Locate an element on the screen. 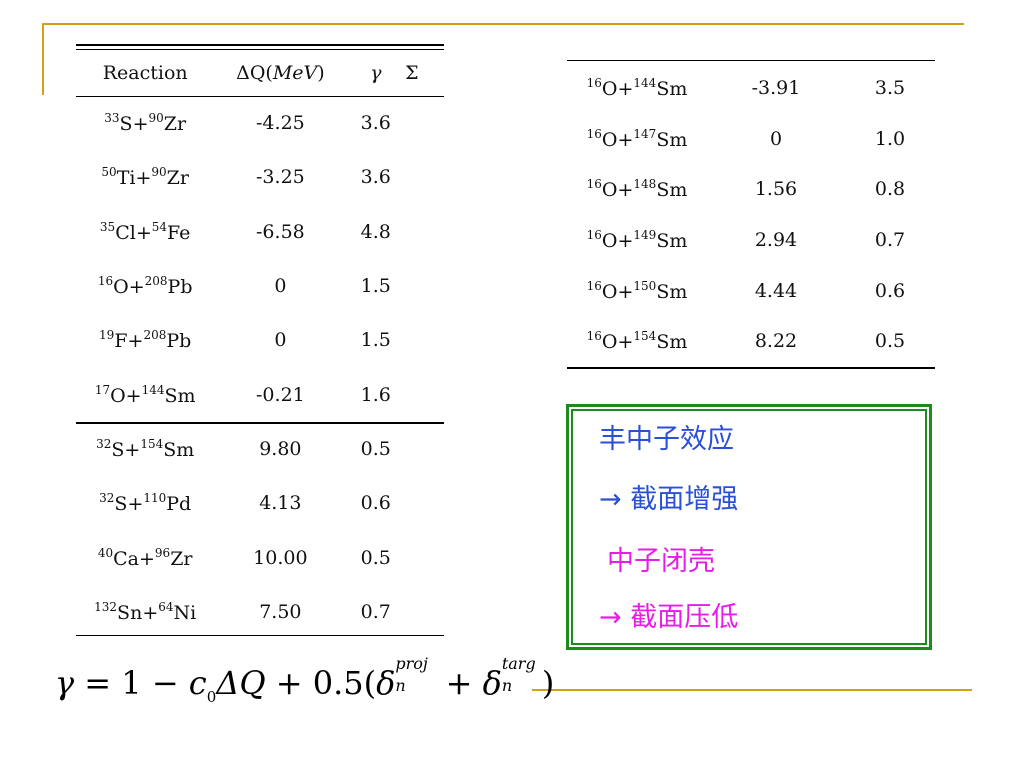  target-element: Ni is located at coordinates (185, 612).